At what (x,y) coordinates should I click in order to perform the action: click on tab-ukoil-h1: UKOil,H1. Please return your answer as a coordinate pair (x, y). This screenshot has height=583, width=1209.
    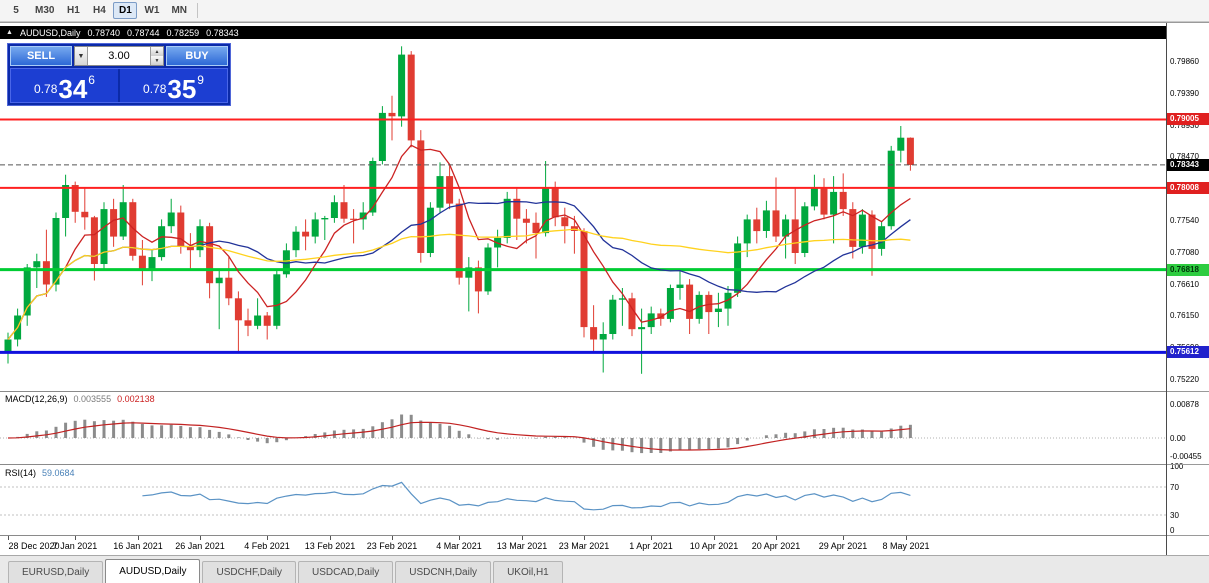
    Looking at the image, I should click on (528, 572).